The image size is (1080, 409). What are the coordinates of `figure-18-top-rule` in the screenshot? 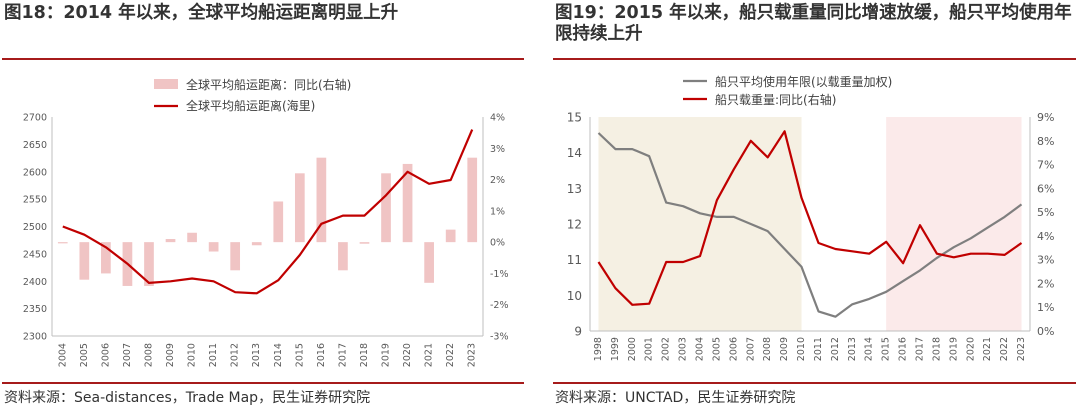 It's located at (263, 59).